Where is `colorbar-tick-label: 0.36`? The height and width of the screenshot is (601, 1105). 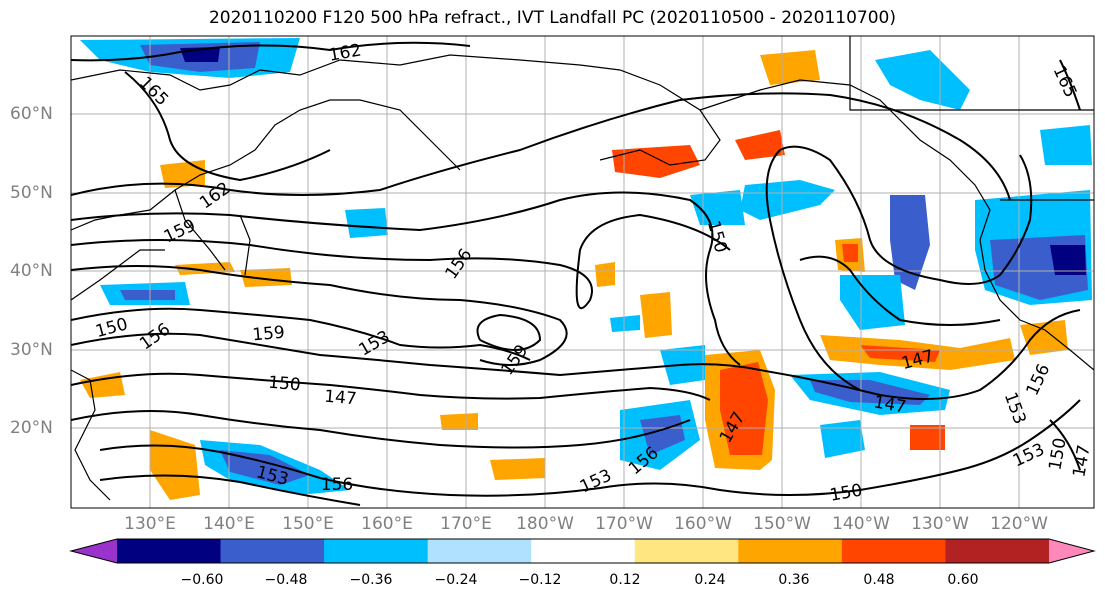 colorbar-tick-label: 0.36 is located at coordinates (794, 580).